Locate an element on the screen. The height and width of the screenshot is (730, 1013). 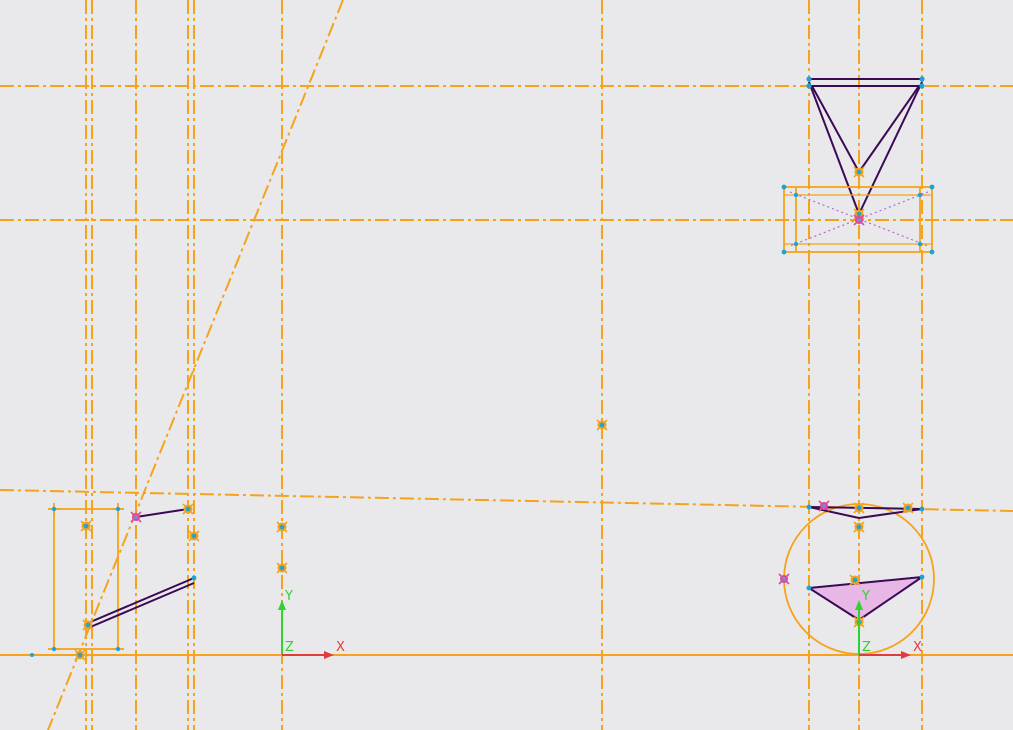
filled-triangle is located at coordinates (864, 599).